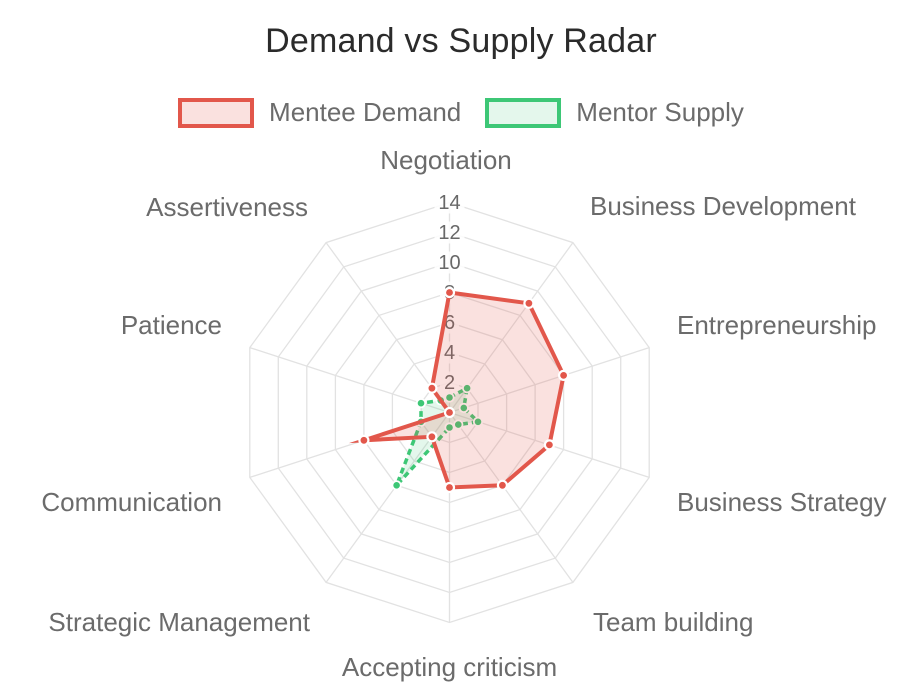 This screenshot has width=922, height=694. Describe the element at coordinates (227, 207) in the screenshot. I see `axis-label-assertiveness: Assertiveness` at that location.